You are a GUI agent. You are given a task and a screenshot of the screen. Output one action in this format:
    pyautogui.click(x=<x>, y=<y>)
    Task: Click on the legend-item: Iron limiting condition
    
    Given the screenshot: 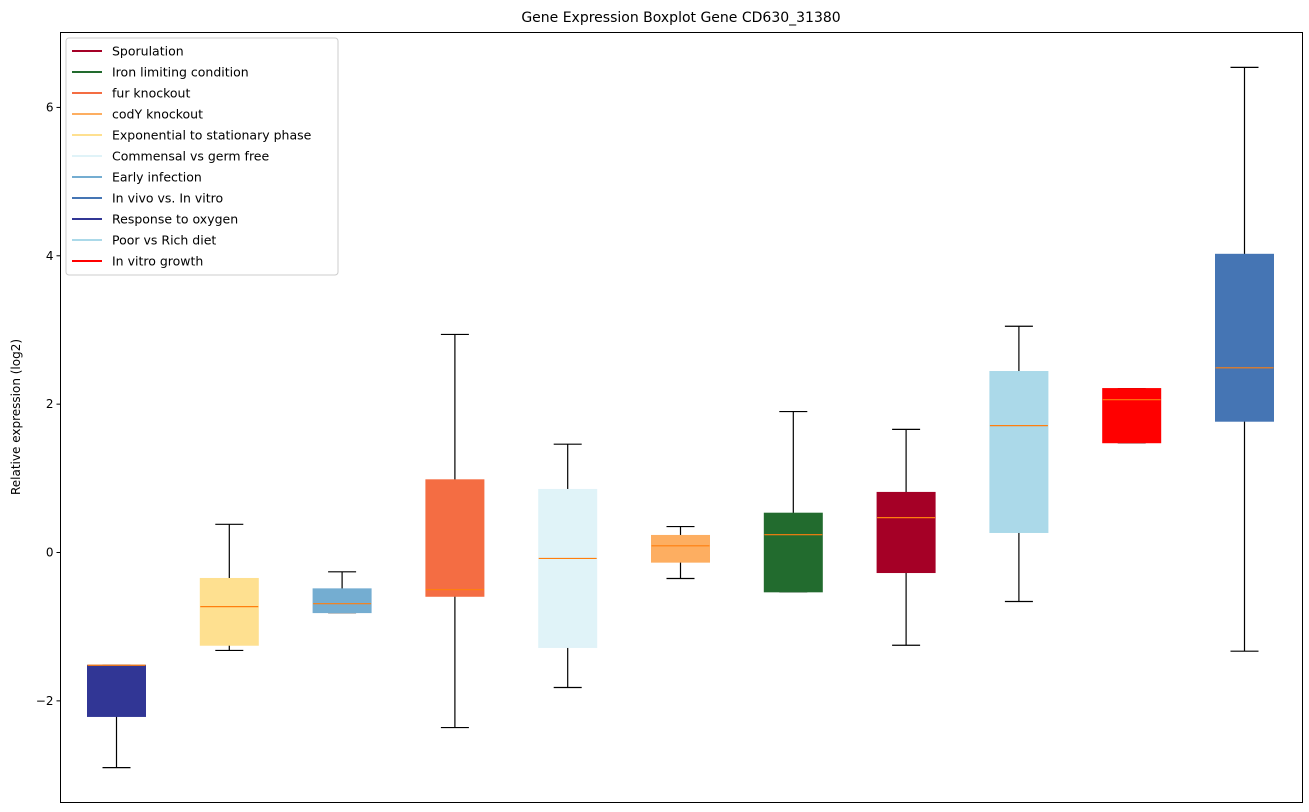 What is the action you would take?
    pyautogui.click(x=160, y=72)
    